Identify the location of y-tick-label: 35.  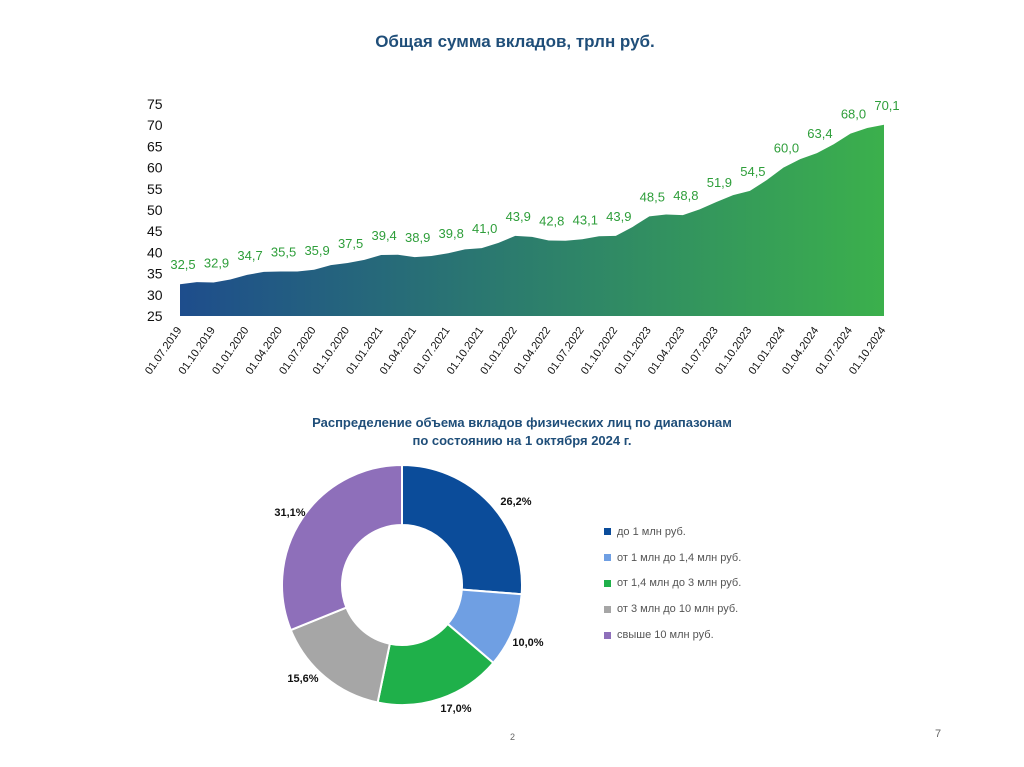
(155, 274).